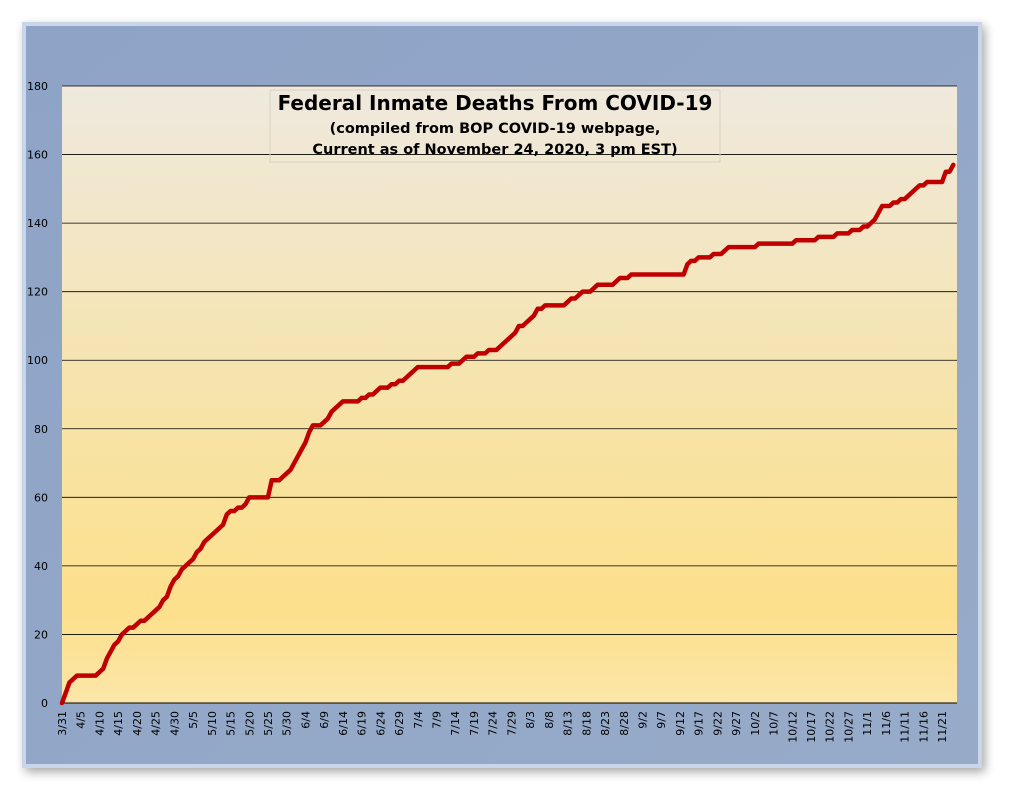 This screenshot has width=1031, height=797. Describe the element at coordinates (305, 720) in the screenshot. I see `x-tick-label: 6/4` at that location.